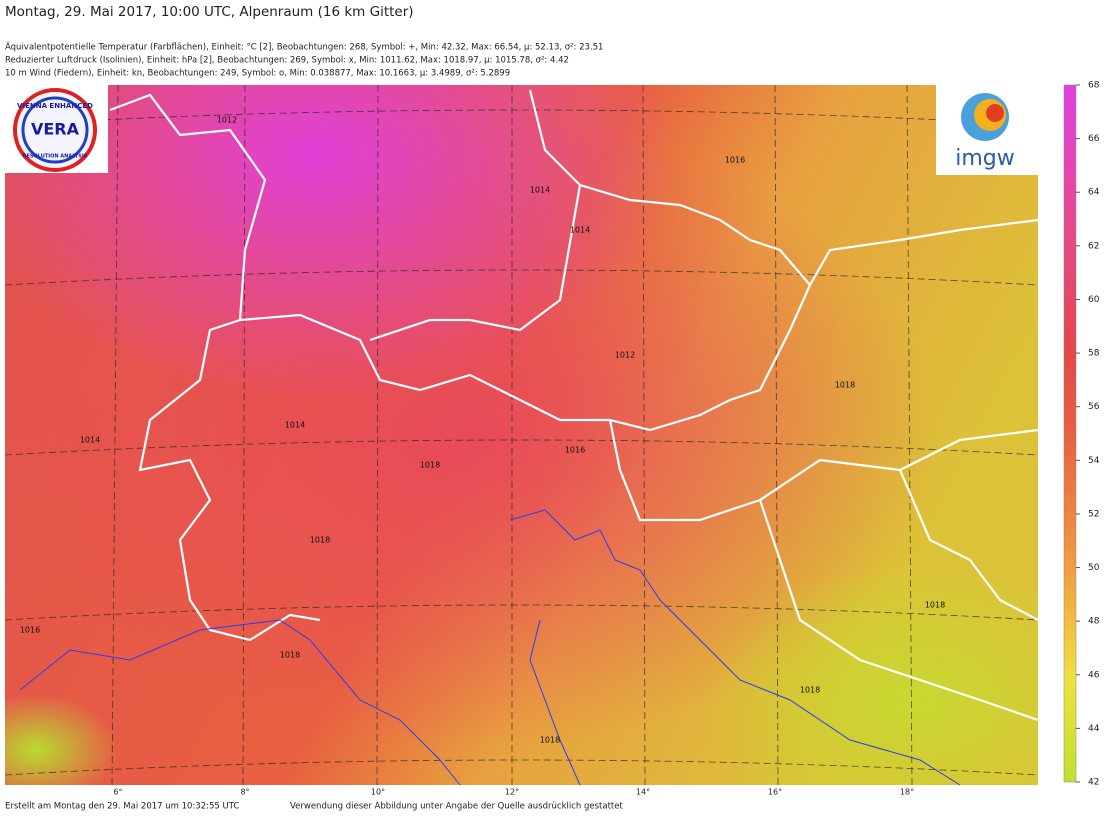  I want to click on imgw-logo: imgw, so click(987, 130).